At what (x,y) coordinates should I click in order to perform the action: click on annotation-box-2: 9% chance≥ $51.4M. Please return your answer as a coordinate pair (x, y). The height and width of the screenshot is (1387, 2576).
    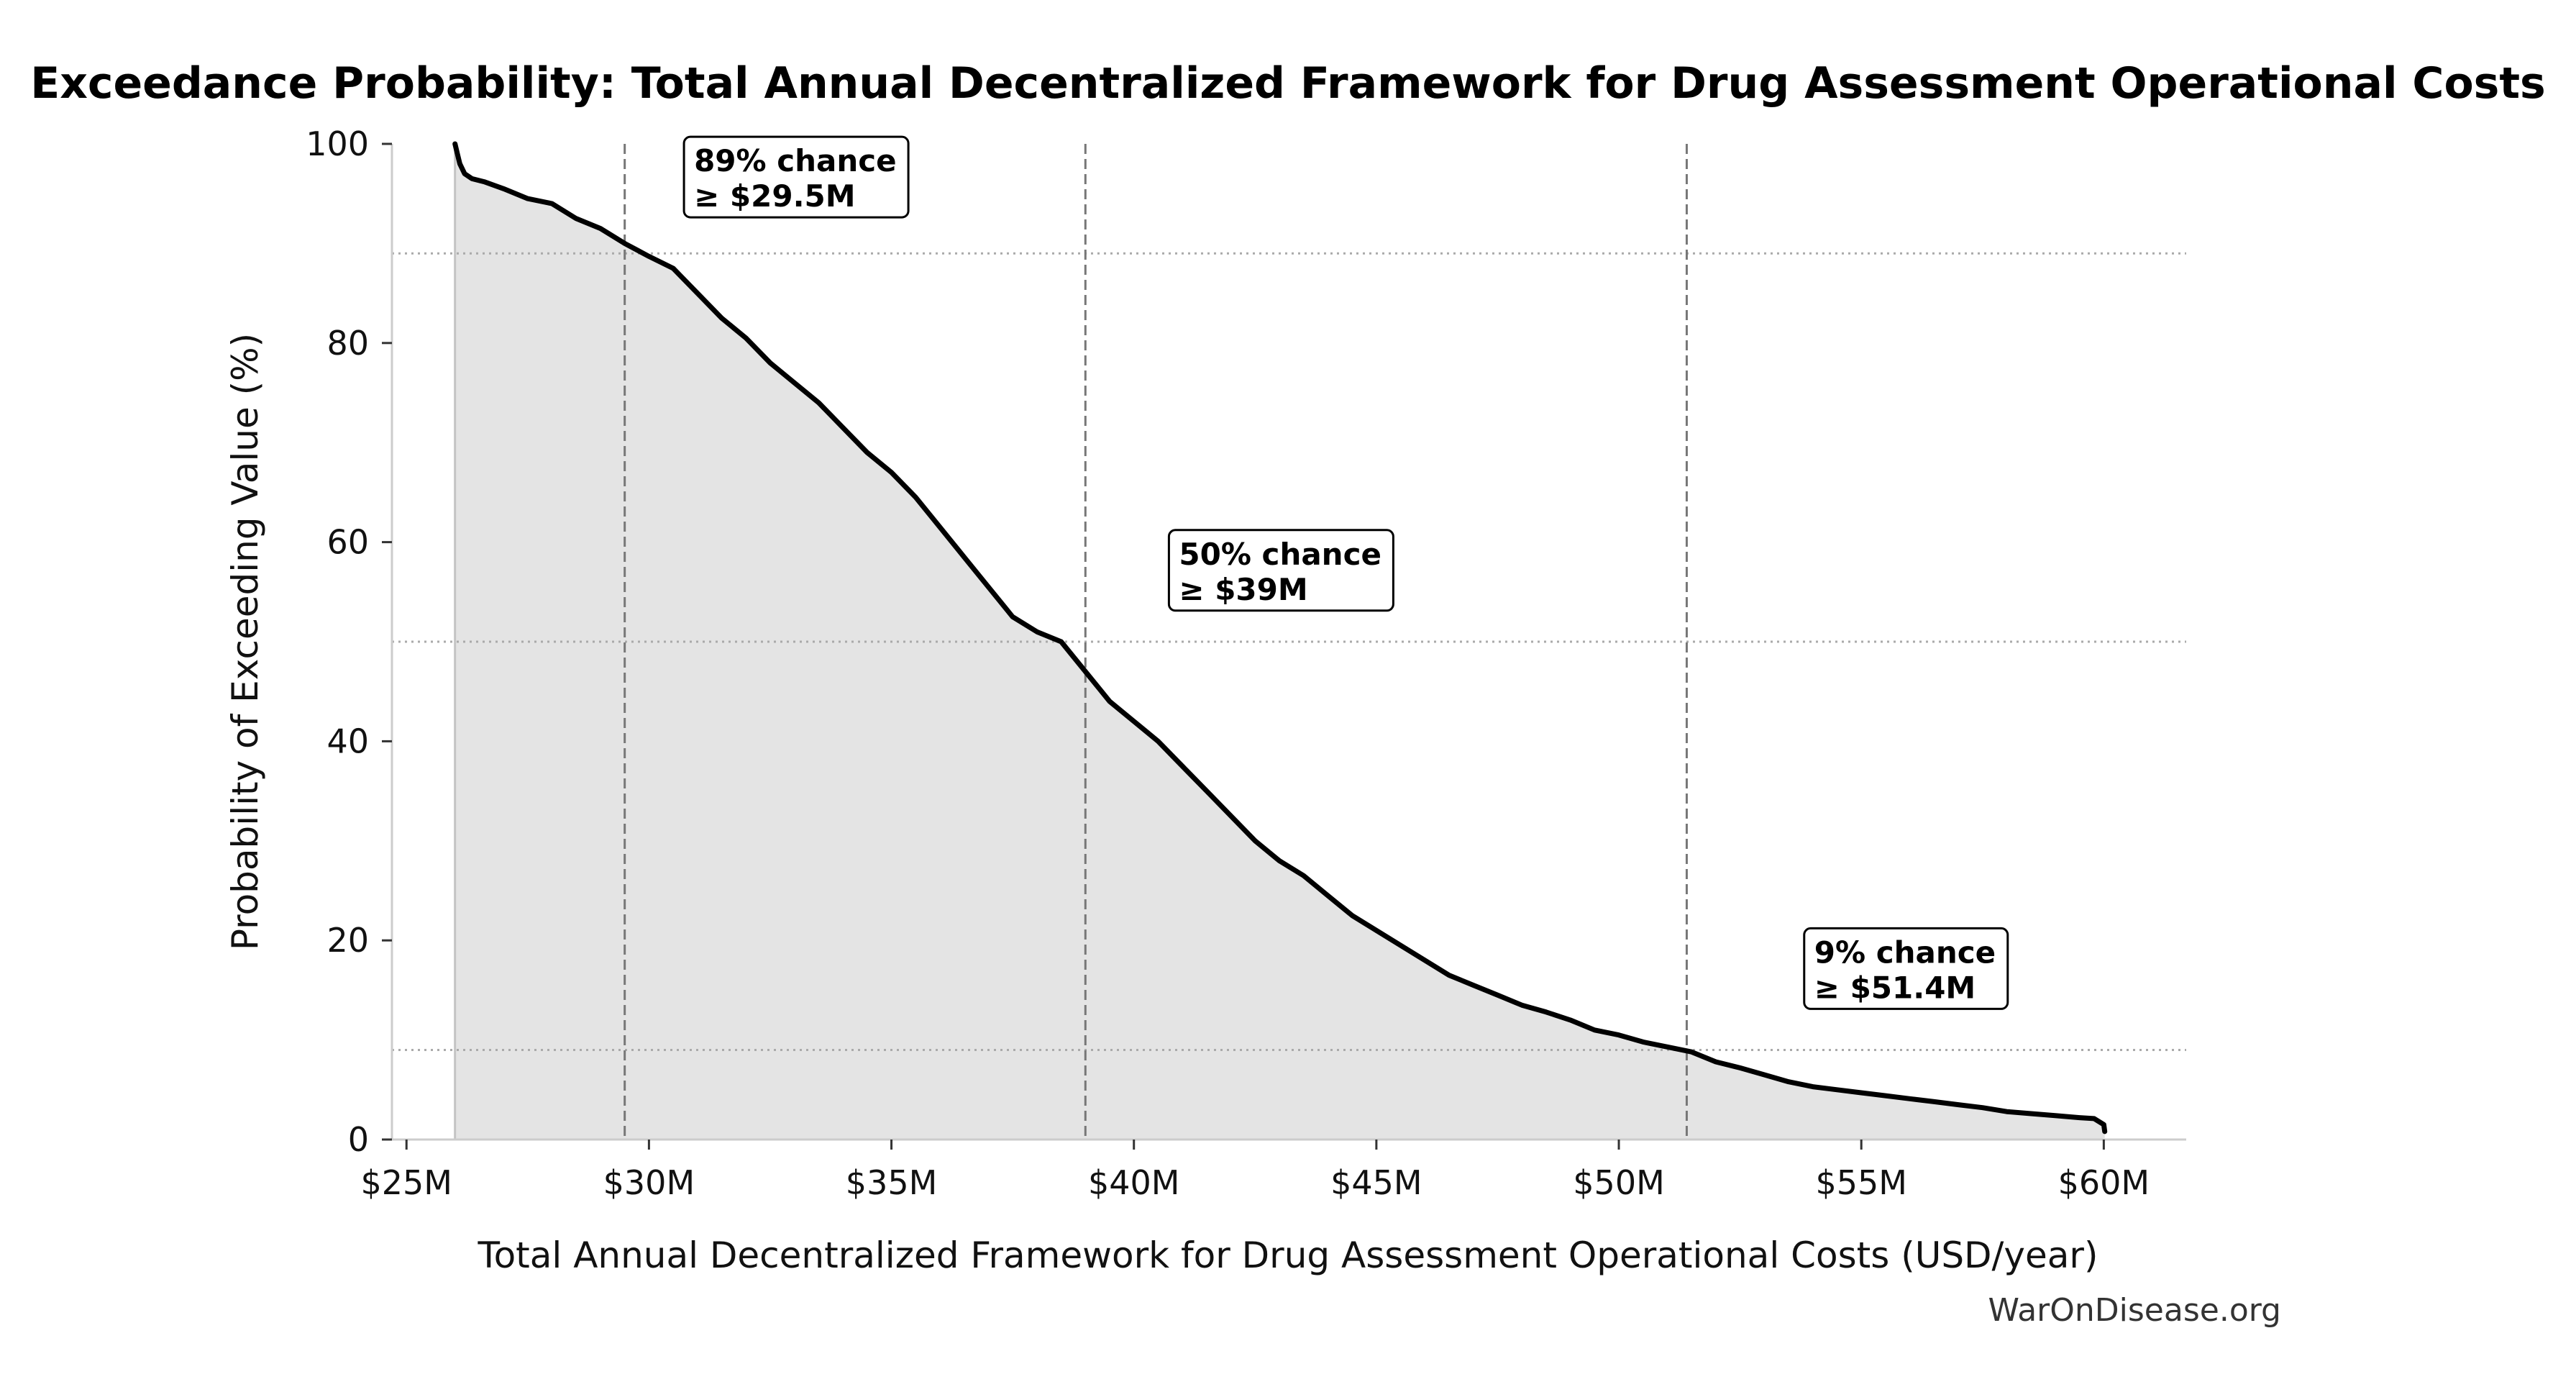
    Looking at the image, I should click on (1906, 968).